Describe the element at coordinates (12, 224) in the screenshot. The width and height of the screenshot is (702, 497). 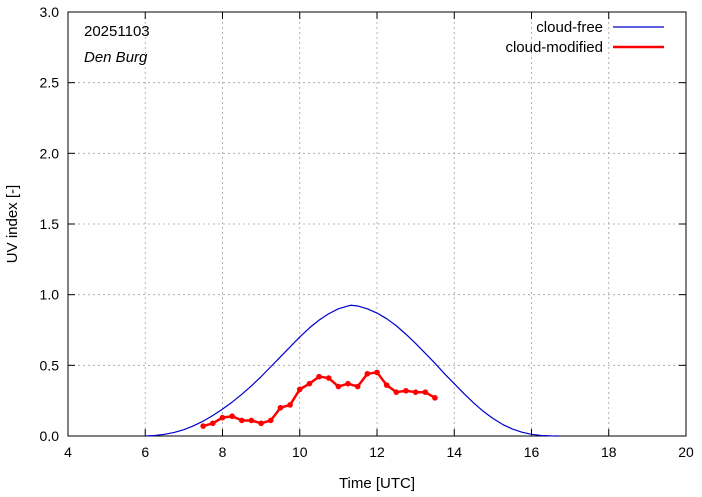
I see `y-axis-label: UV index [-]` at that location.